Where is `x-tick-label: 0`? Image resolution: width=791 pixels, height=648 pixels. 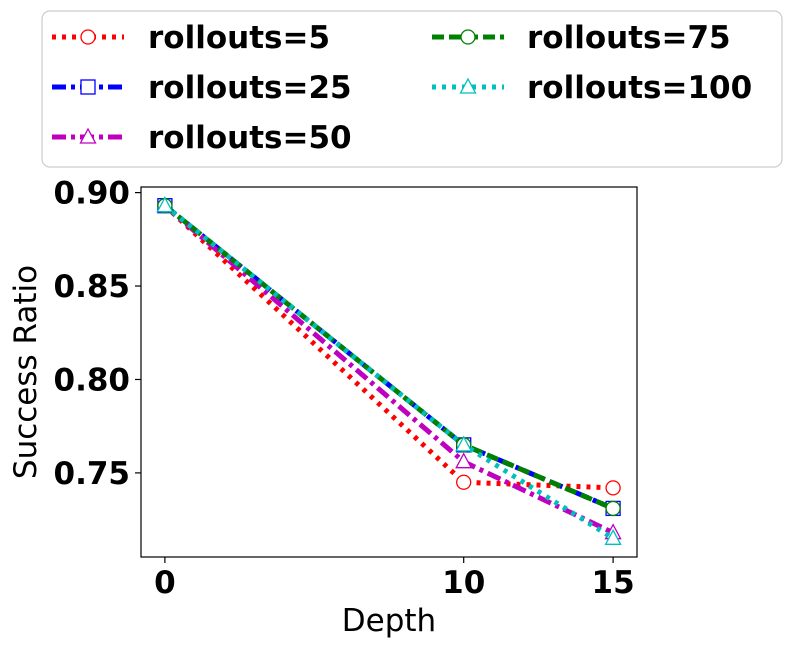
x-tick-label: 0 is located at coordinates (165, 583).